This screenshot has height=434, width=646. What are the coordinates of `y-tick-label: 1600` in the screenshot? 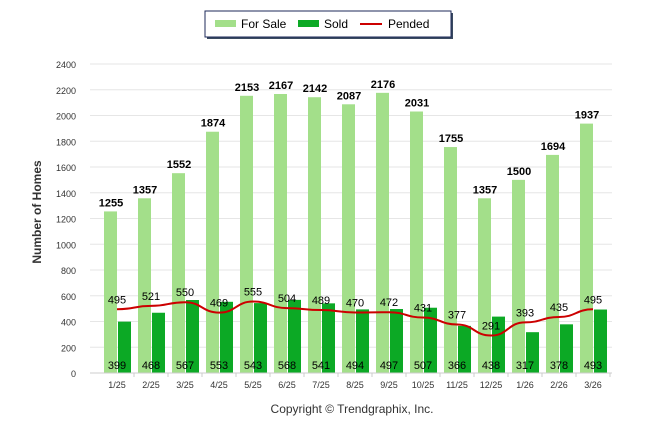 It's located at (66, 168).